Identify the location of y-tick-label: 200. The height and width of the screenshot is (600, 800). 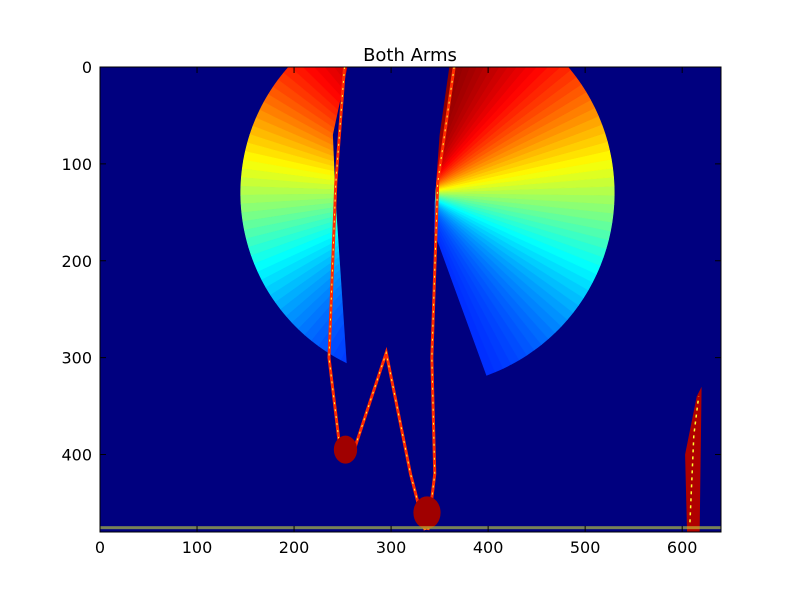
(76, 261).